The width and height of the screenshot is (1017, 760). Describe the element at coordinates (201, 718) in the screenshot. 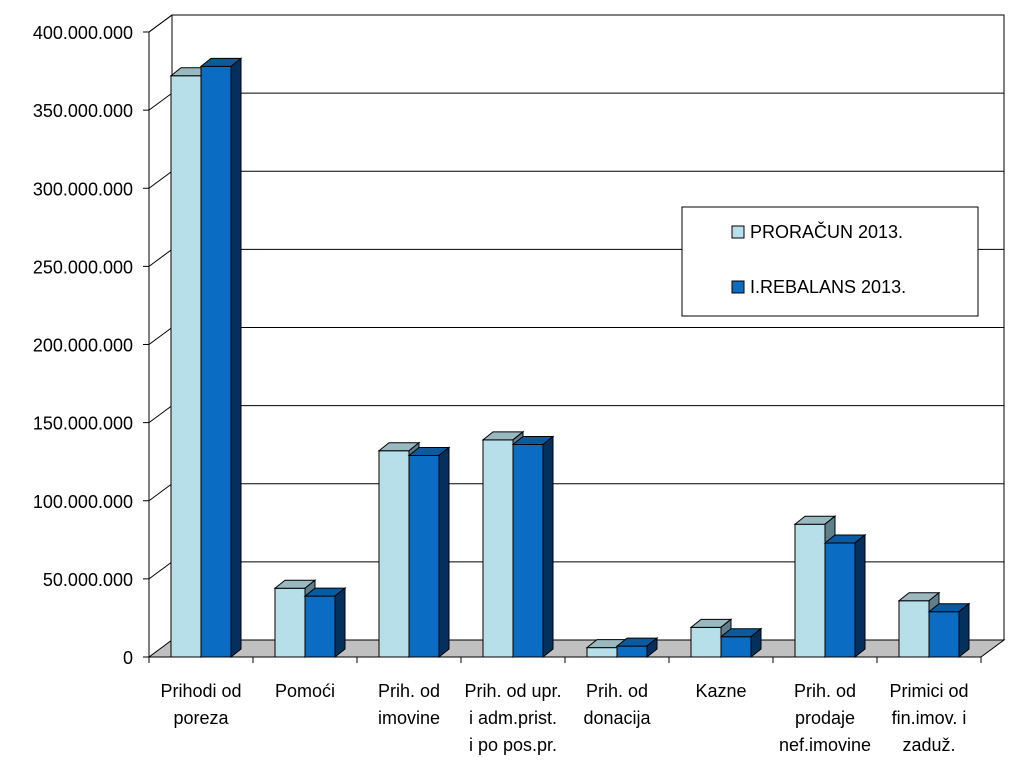

I see `x-tick-label-line: poreza` at that location.